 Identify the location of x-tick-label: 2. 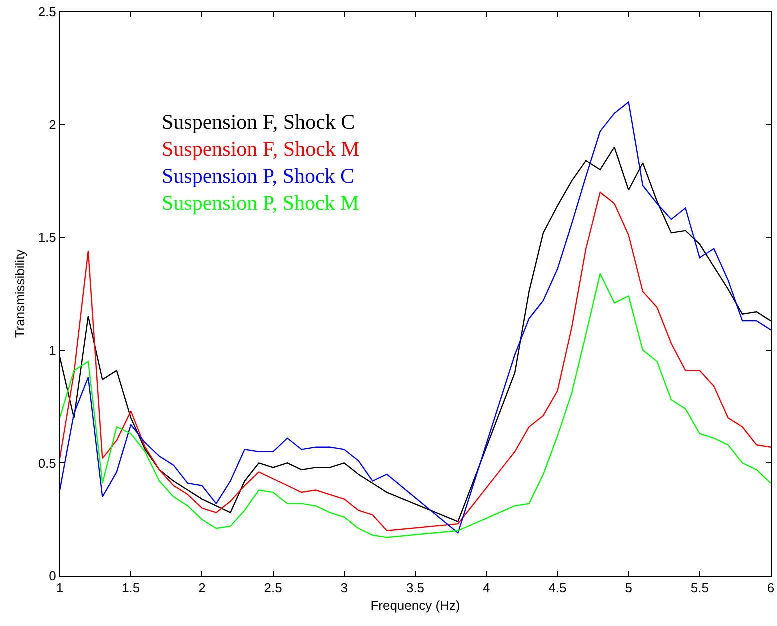
(202, 588).